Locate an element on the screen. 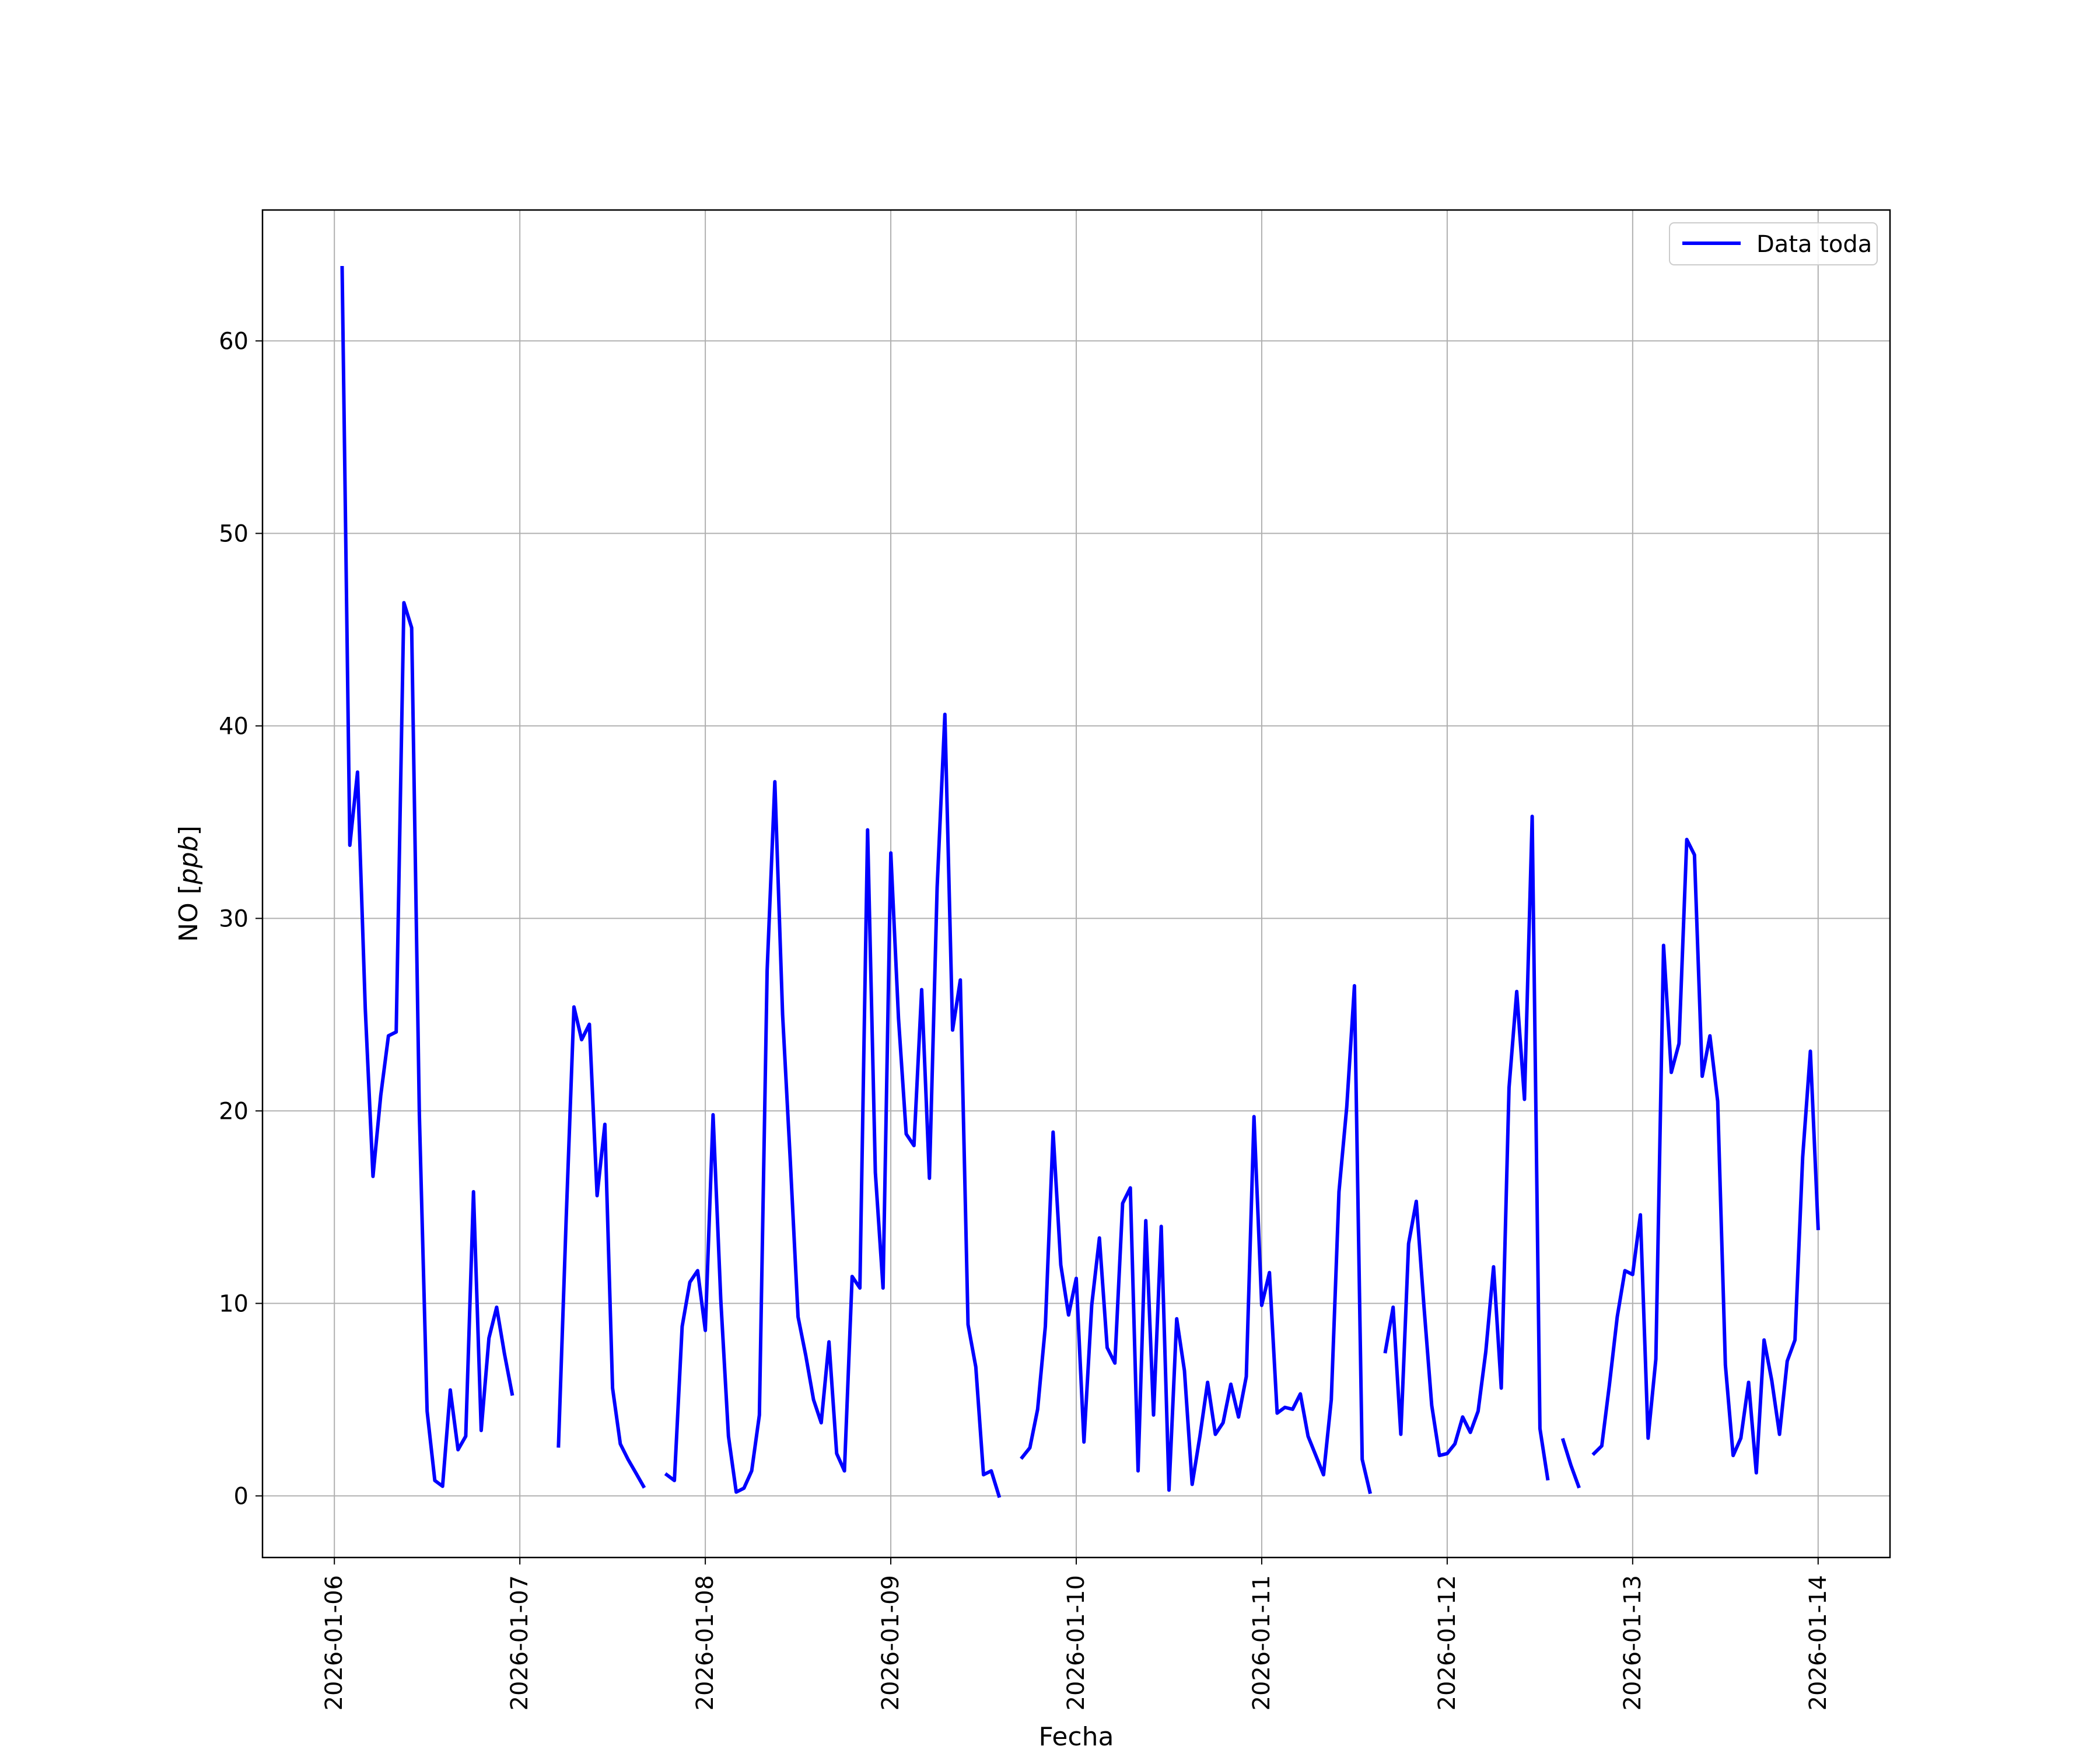 The image size is (2100, 1750). x-tick-label: 2026-01-12 is located at coordinates (1447, 1643).